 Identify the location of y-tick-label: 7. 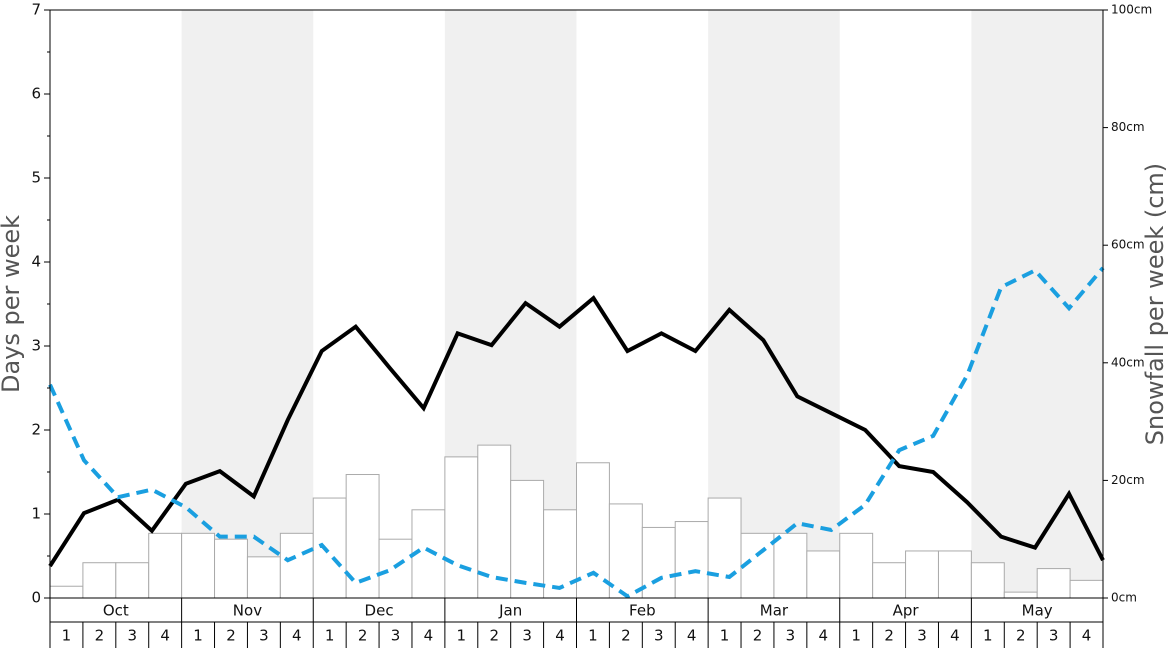
(36, 10).